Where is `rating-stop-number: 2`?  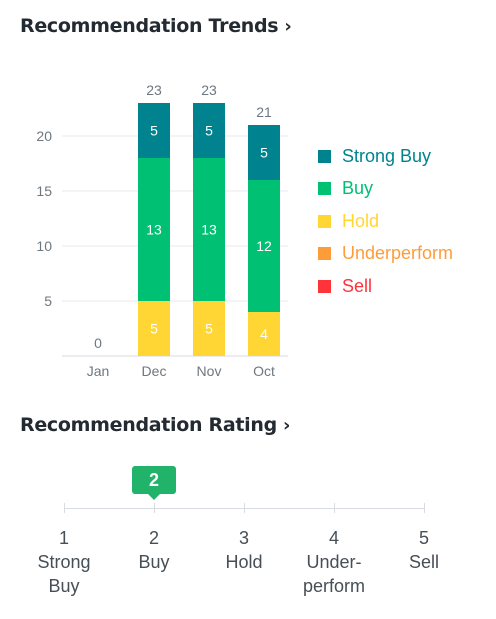 rating-stop-number: 2 is located at coordinates (153, 538).